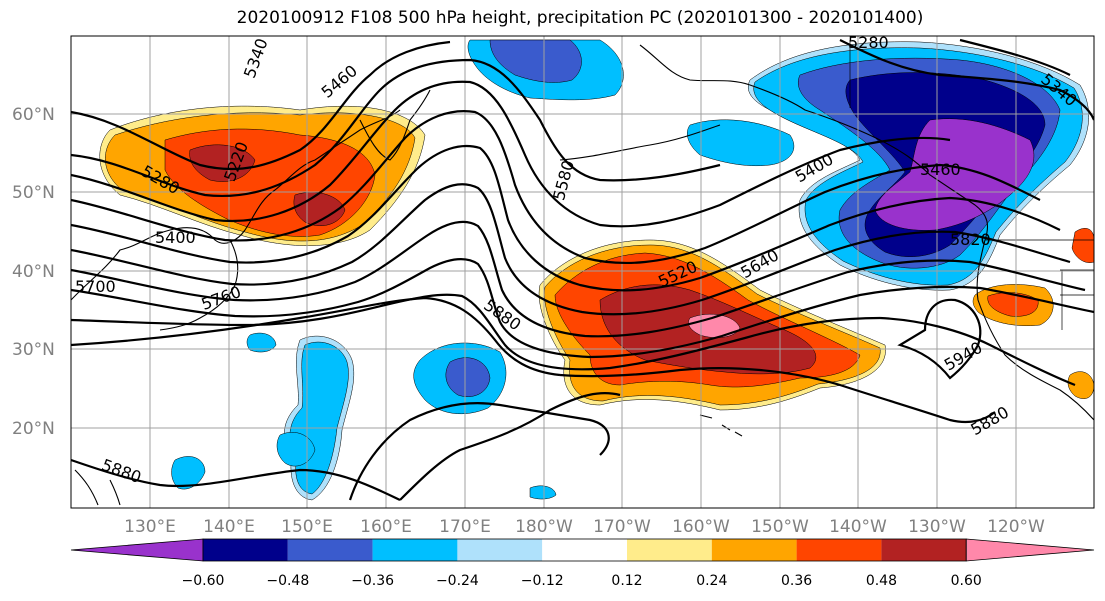 The height and width of the screenshot is (601, 1105). Describe the element at coordinates (465, 527) in the screenshot. I see `lon-label: 170°E` at that location.